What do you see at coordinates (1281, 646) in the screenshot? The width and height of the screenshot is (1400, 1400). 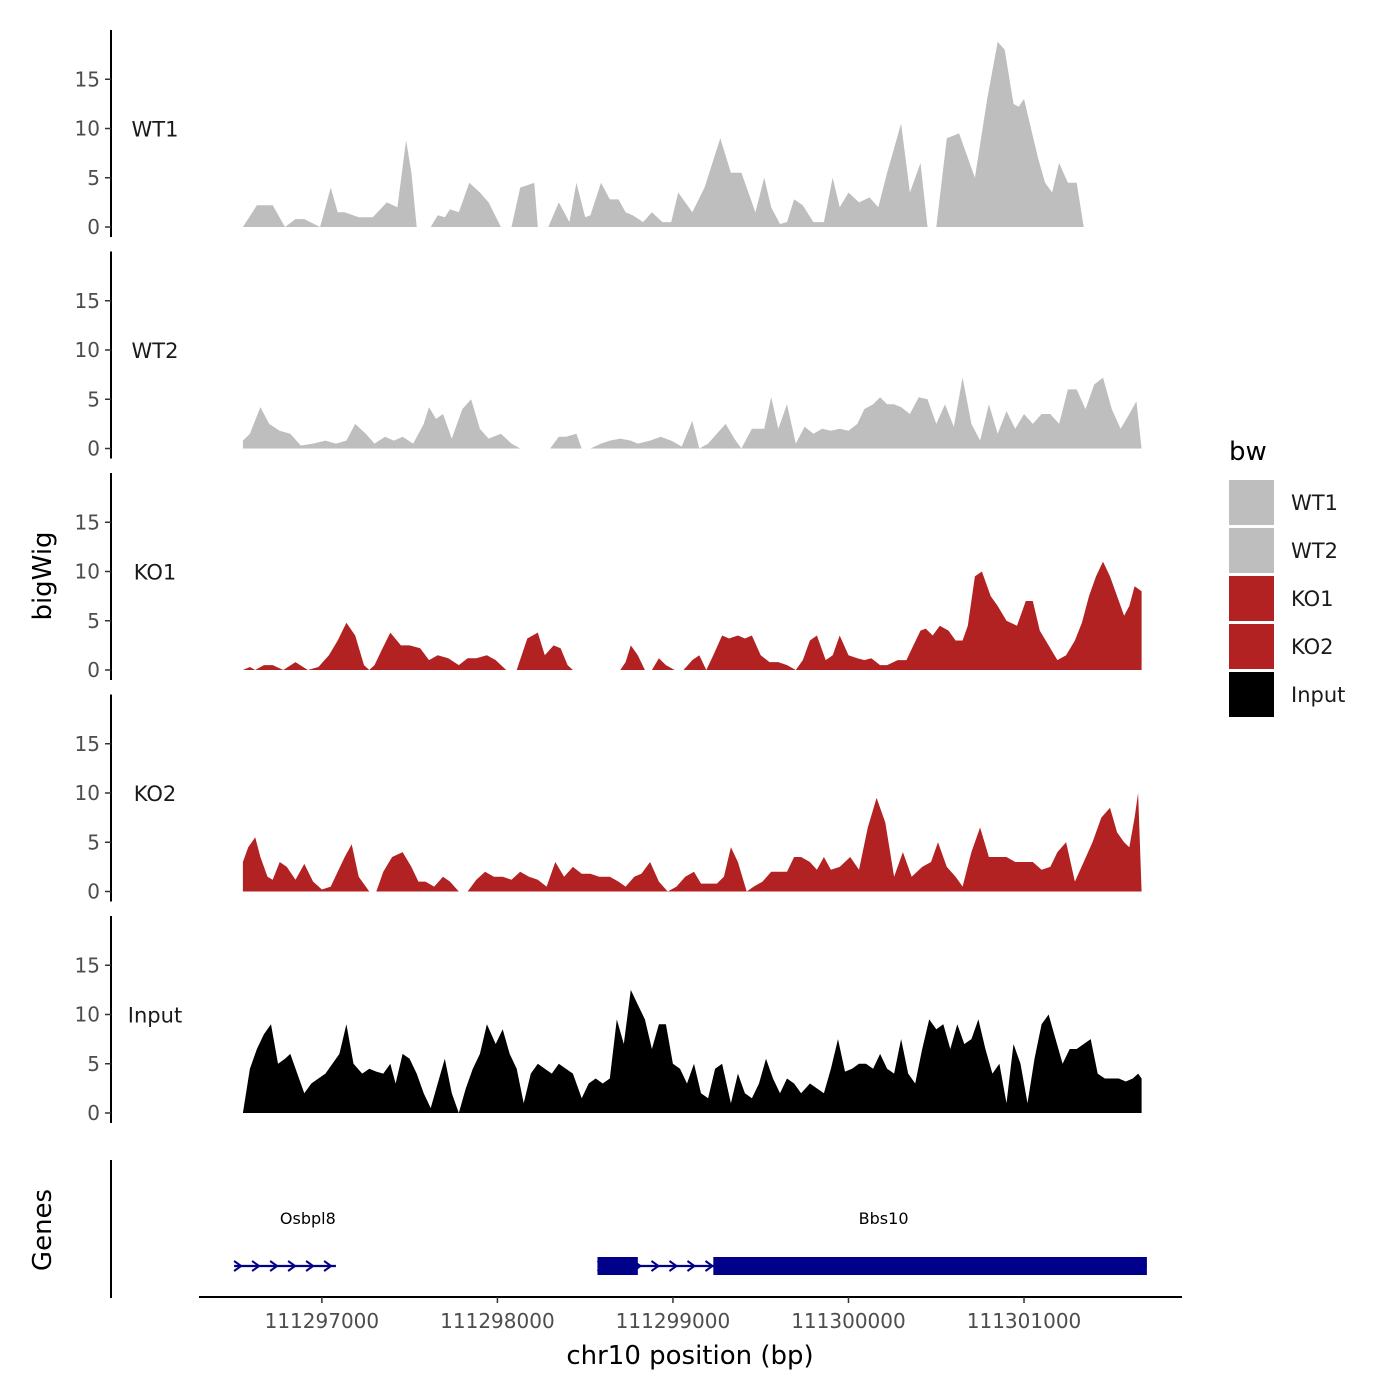 I see `legend-entry-ko2: KO2` at bounding box center [1281, 646].